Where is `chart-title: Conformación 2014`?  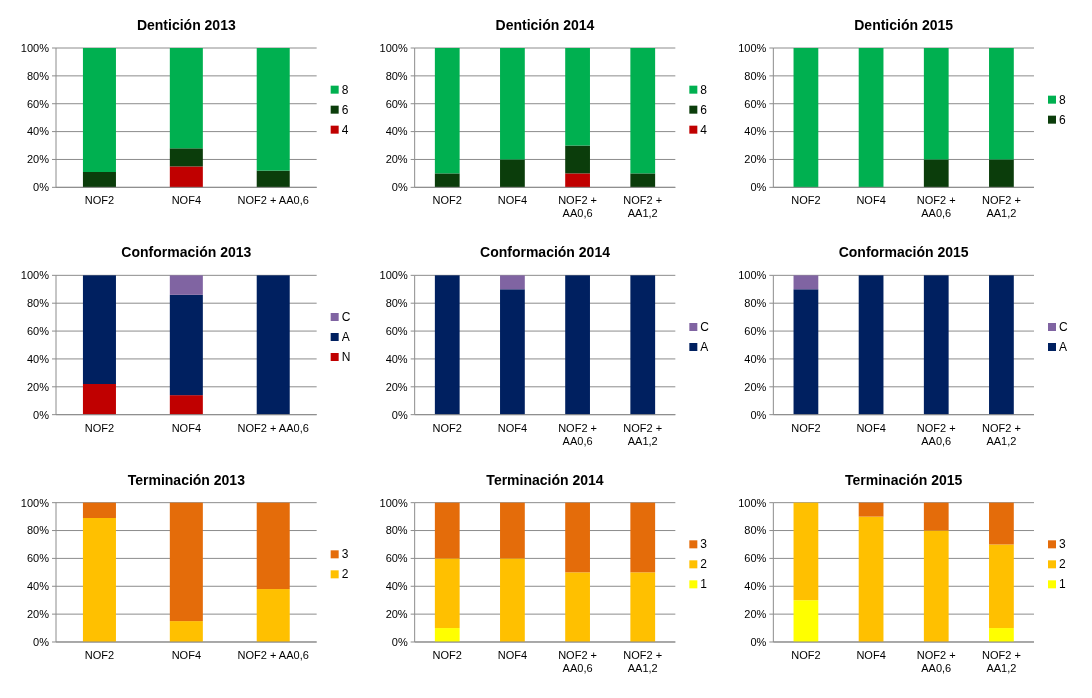 chart-title: Conformación 2014 is located at coordinates (545, 252).